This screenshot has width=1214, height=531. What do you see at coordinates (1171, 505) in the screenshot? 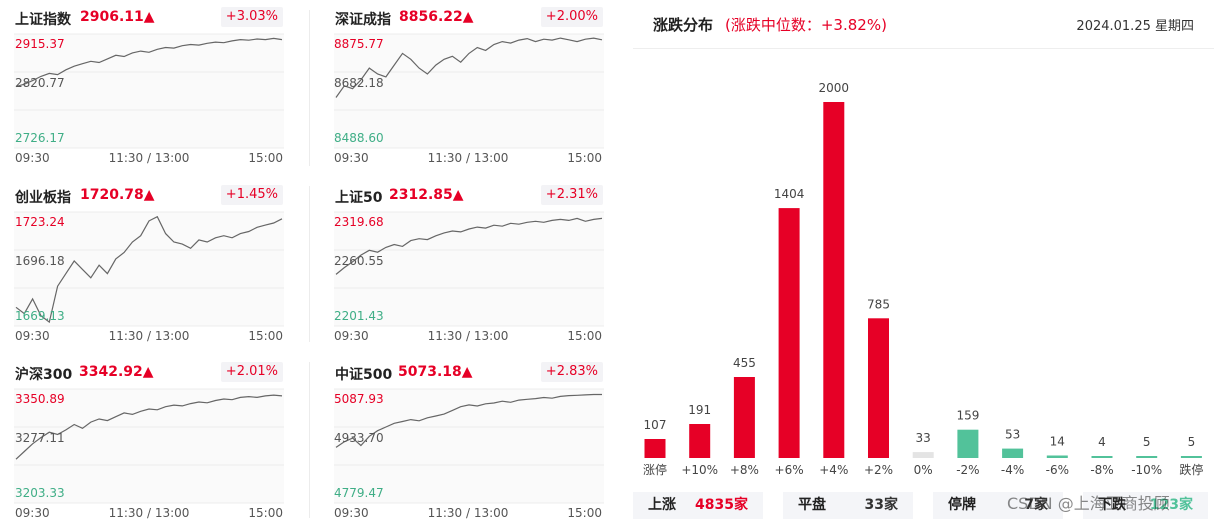
I see `stat-value: 123家` at bounding box center [1171, 505].